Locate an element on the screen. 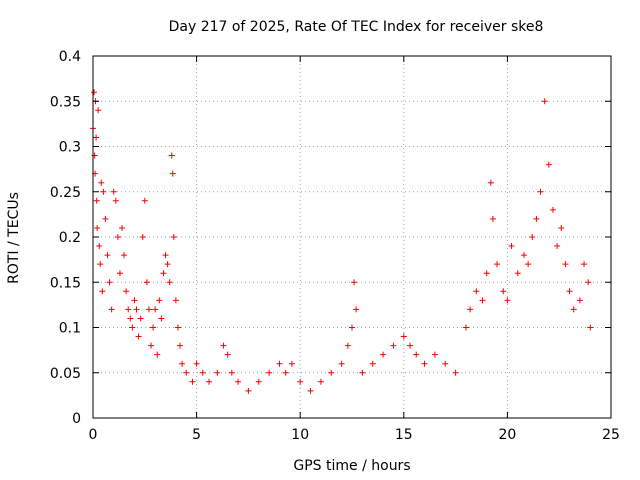 Image resolution: width=640 pixels, height=480 pixels. y-tick-label: 0.35 is located at coordinates (65, 102).